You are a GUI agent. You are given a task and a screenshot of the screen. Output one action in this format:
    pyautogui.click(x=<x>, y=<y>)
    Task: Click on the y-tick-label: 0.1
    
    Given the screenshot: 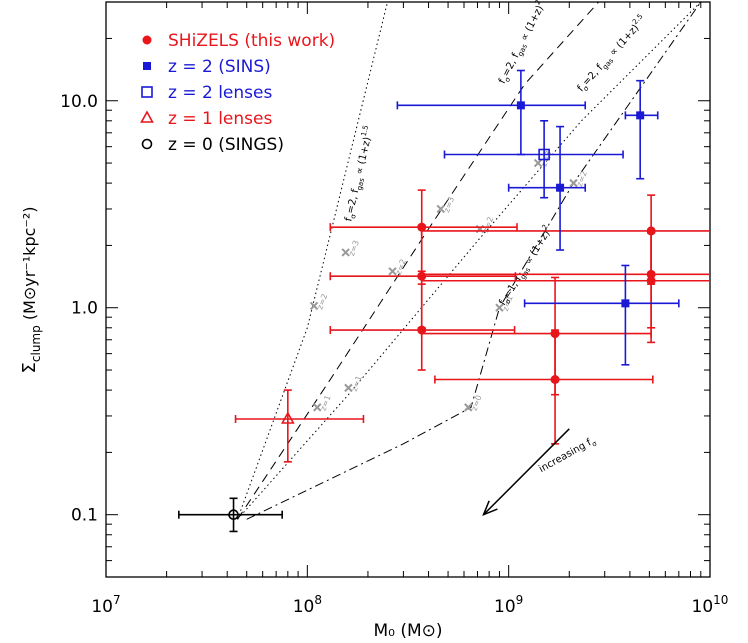 What is the action you would take?
    pyautogui.click(x=84, y=516)
    